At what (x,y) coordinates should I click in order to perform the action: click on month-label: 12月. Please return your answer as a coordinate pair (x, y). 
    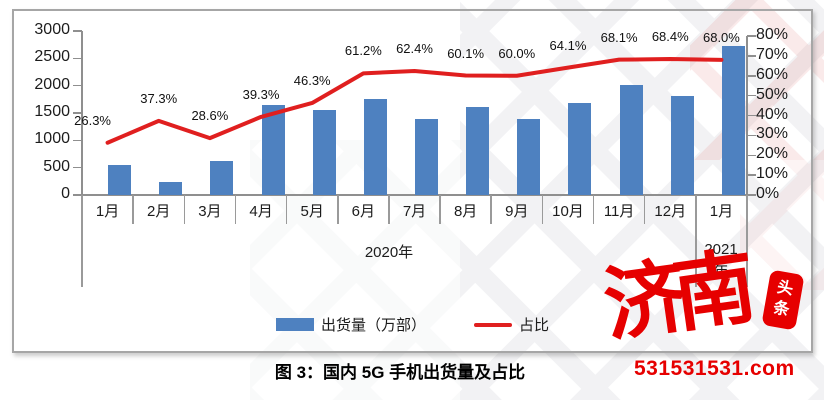
    Looking at the image, I should click on (670, 211).